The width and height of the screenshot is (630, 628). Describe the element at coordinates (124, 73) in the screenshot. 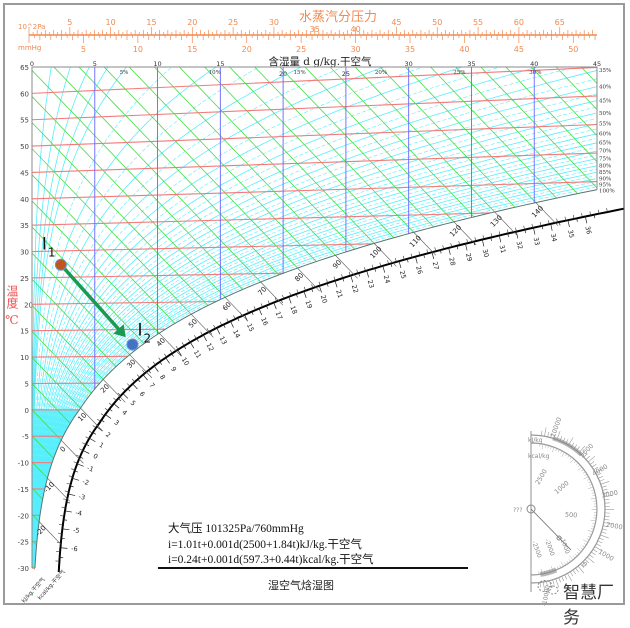

I see `rh-label: 5%` at that location.